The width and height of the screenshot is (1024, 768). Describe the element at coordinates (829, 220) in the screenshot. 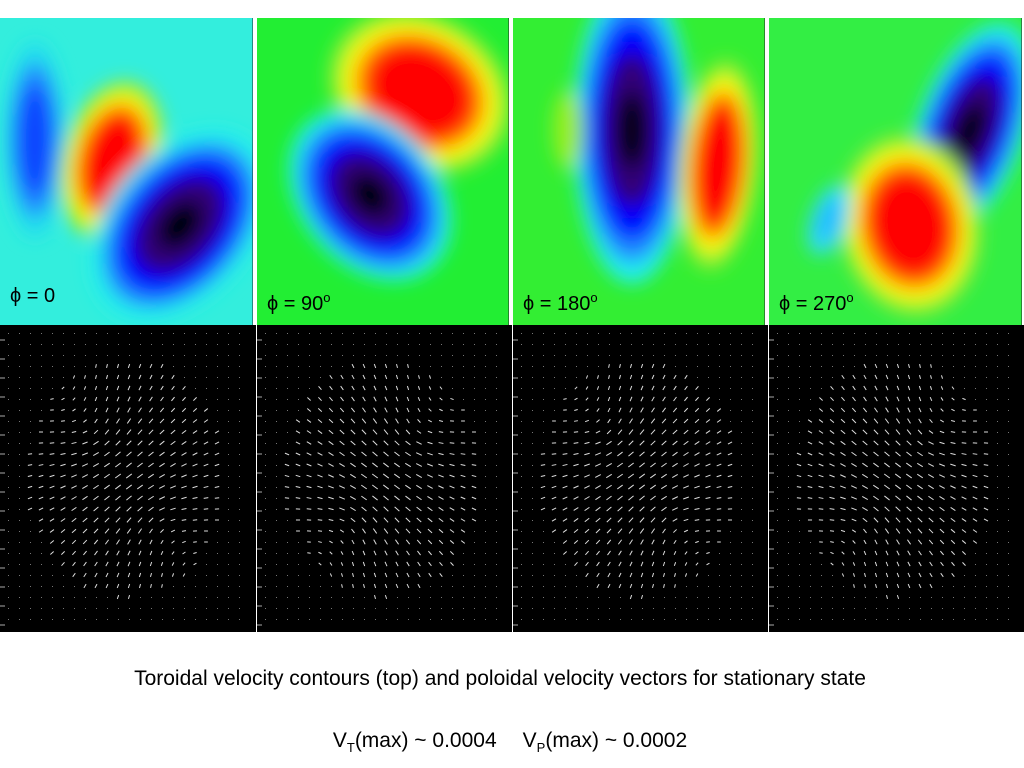

I see `contour-level` at that location.